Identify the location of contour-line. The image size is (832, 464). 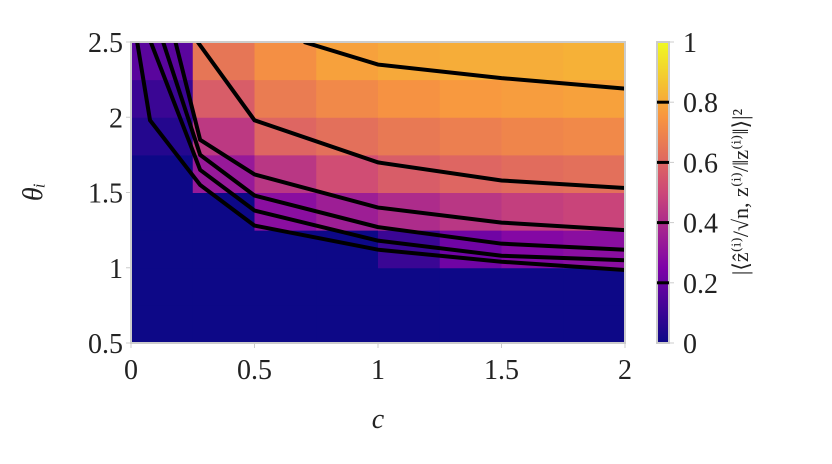
(464, 66).